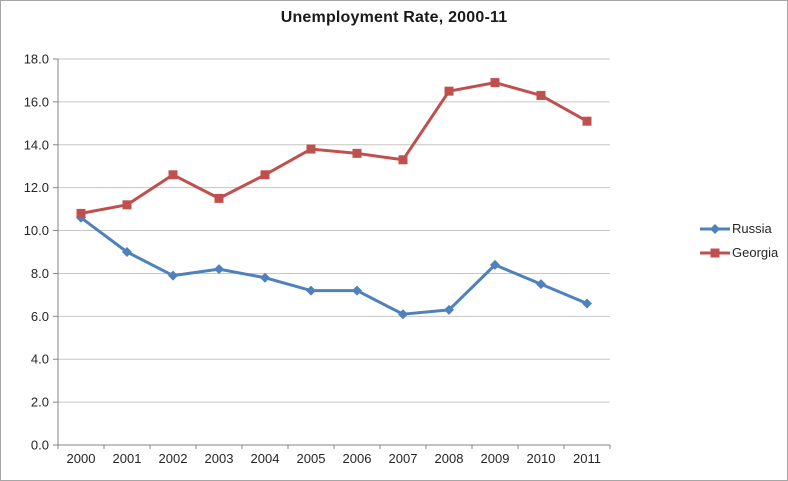 The image size is (788, 481). What do you see at coordinates (40, 445) in the screenshot?
I see `y-tick-label: 0.0` at bounding box center [40, 445].